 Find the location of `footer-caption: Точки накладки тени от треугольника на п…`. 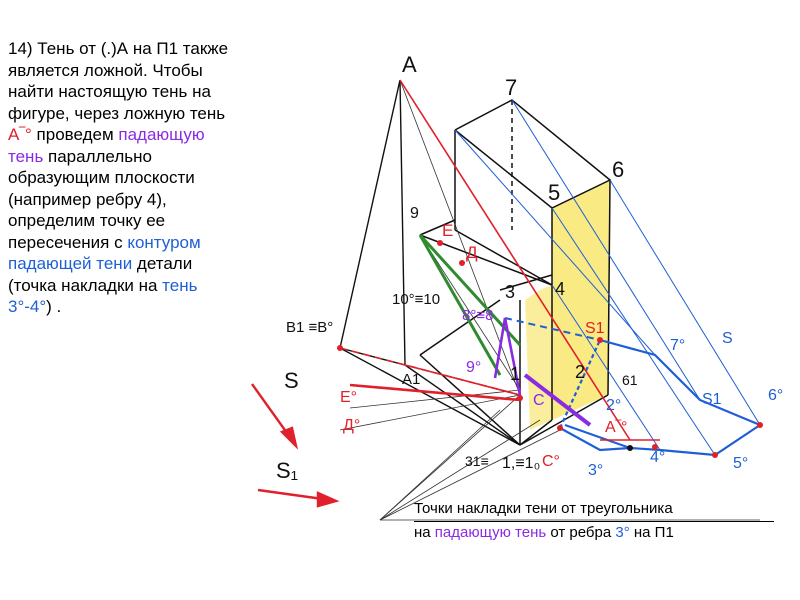

footer-caption: Точки накладки тени от треугольника на п… is located at coordinates (594, 521).